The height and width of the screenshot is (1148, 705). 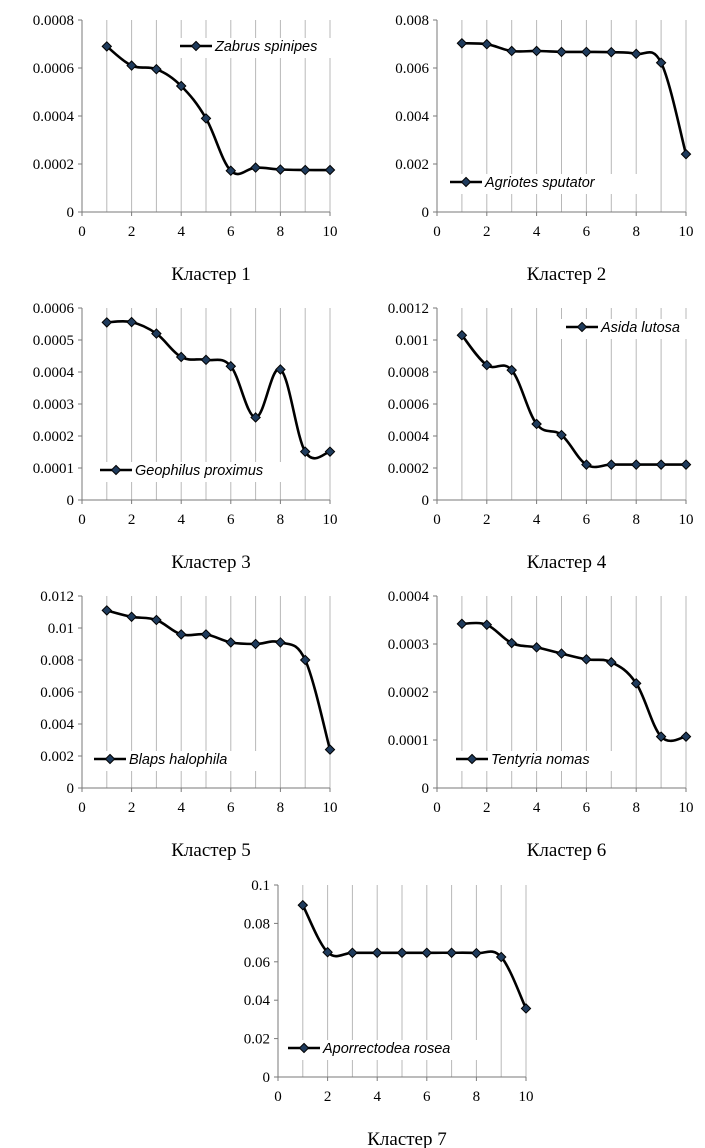 I want to click on legend-label: Asida lutosa, so click(x=640, y=328).